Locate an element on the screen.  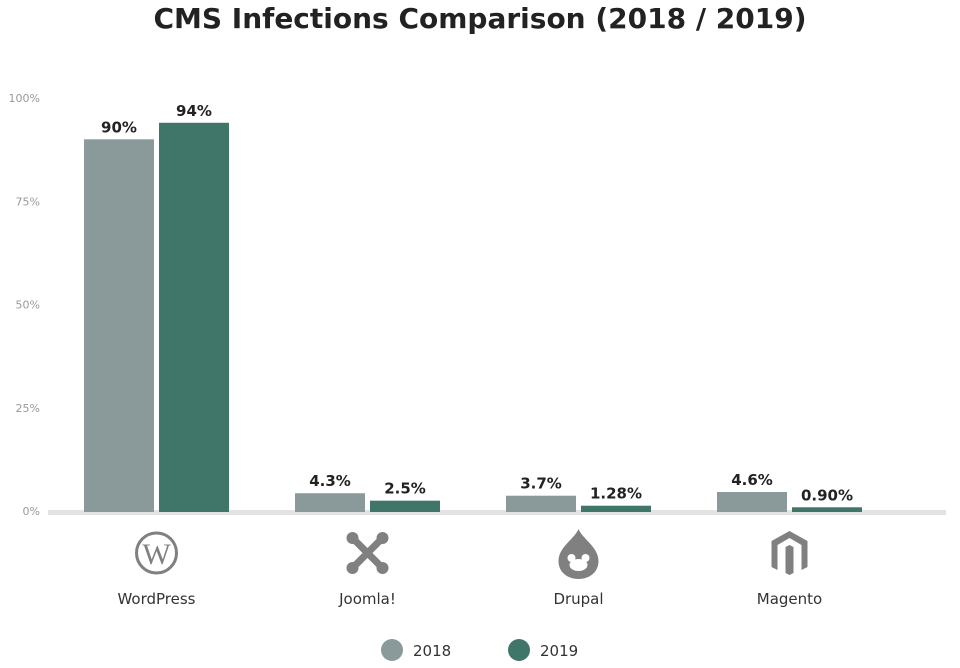
data-label: 90% is located at coordinates (119, 127).